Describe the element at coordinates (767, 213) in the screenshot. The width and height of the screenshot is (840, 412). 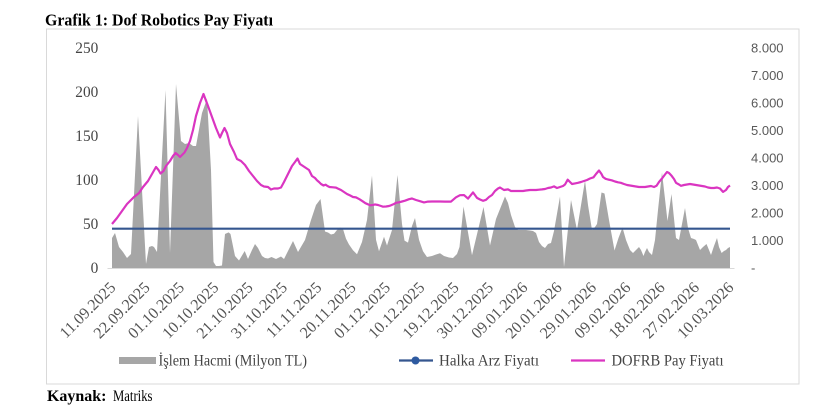
I see `svg-text: 2.000` at that location.